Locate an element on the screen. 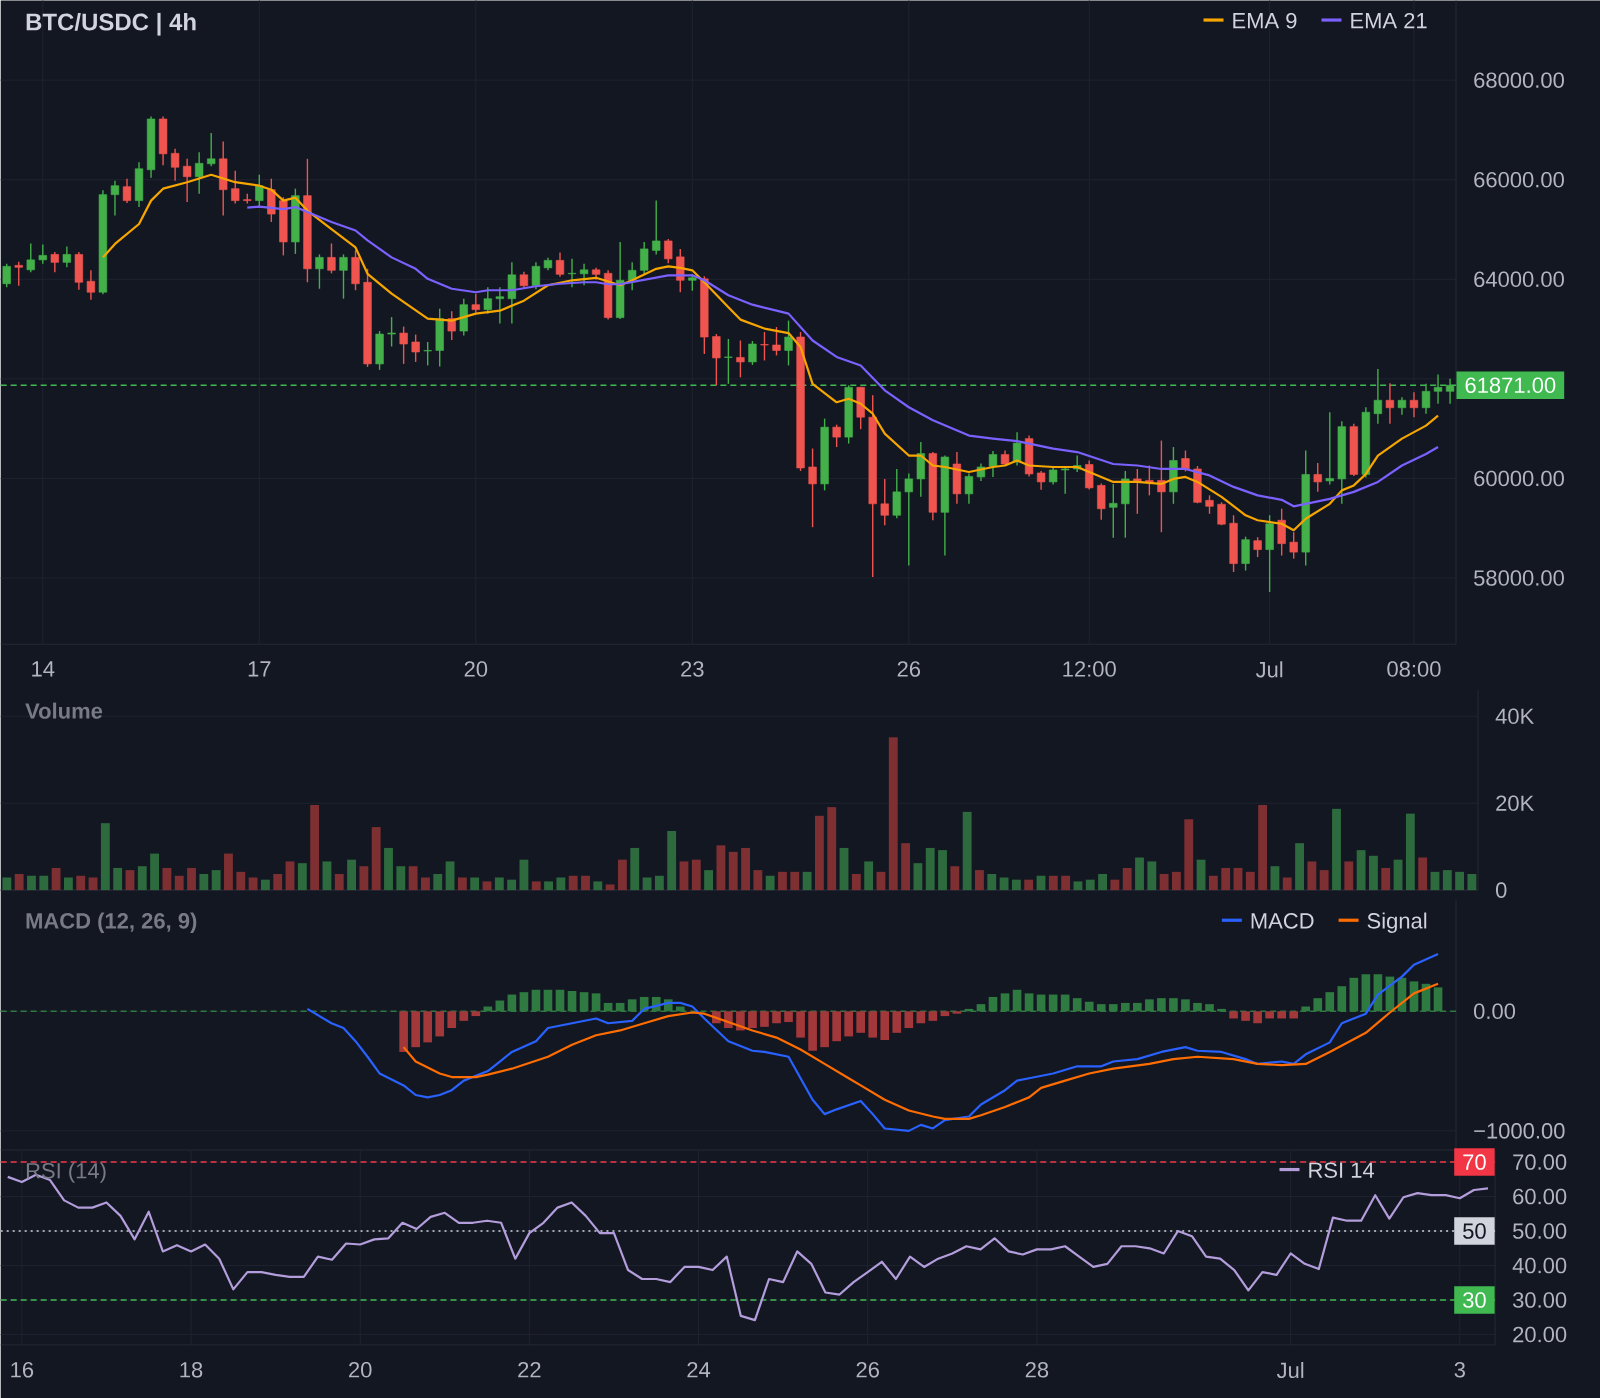 This screenshot has height=1398, width=1600. chart-title: Volume is located at coordinates (64, 710).